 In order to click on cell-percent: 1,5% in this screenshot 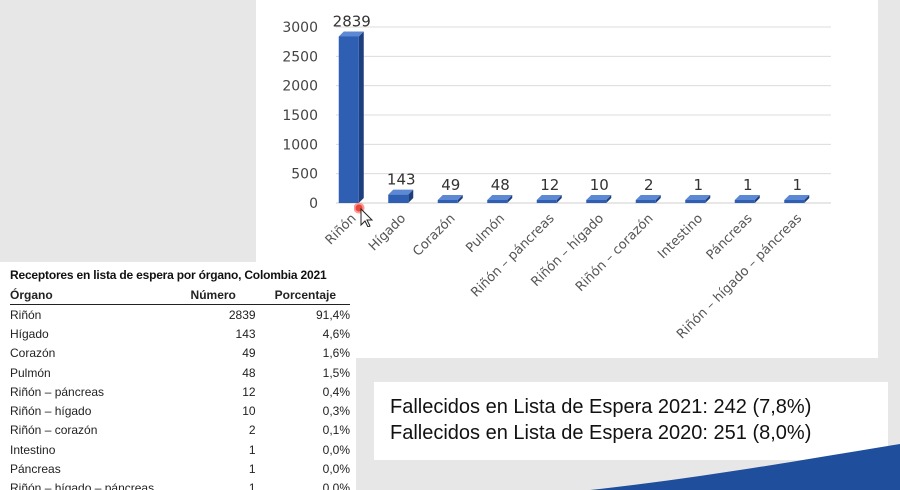, I will do `click(336, 372)`.